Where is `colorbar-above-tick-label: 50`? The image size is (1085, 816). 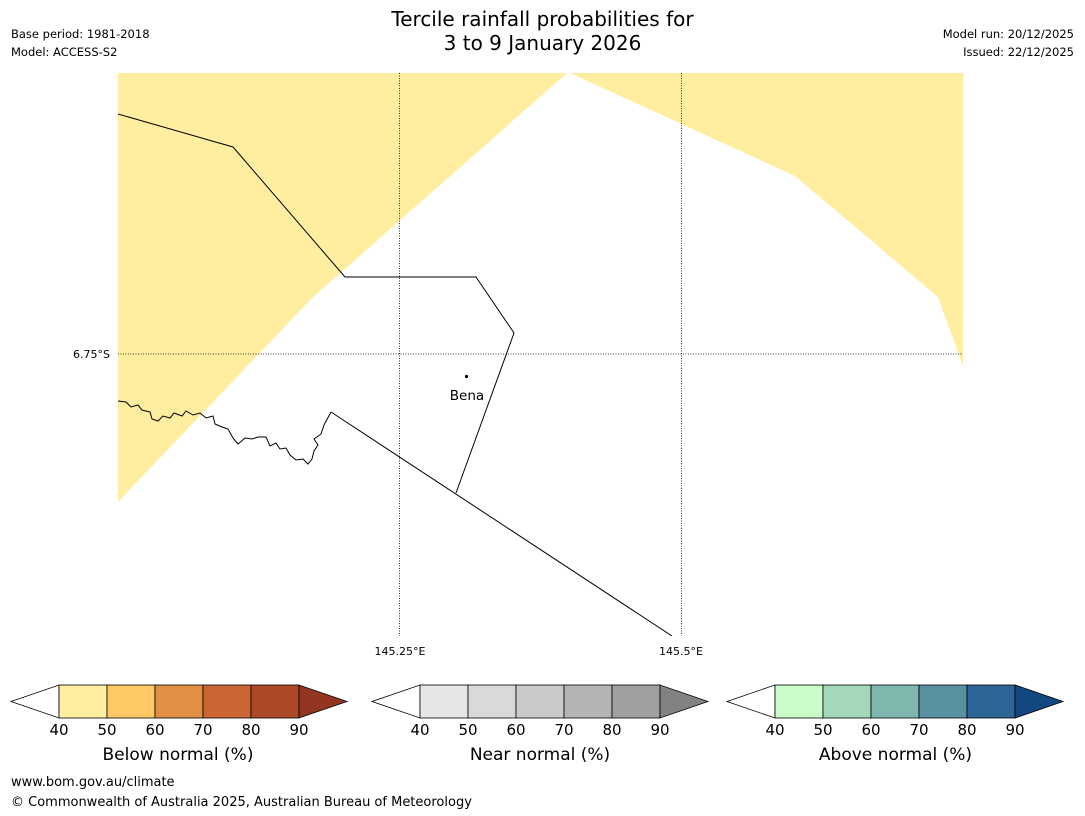
colorbar-above-tick-label: 50 is located at coordinates (822, 730).